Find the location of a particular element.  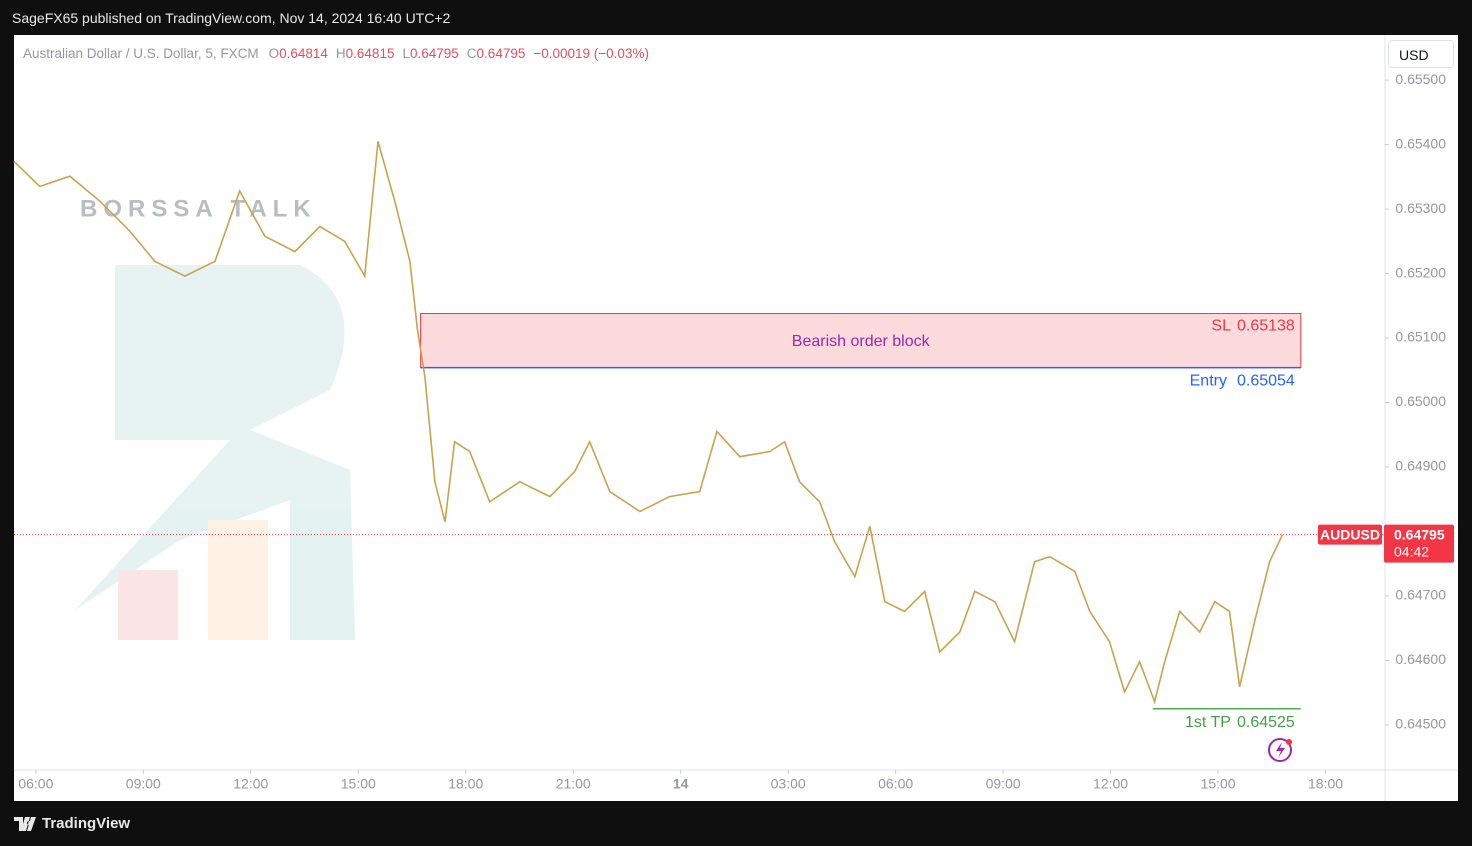

legend-c: C is located at coordinates (471, 53).